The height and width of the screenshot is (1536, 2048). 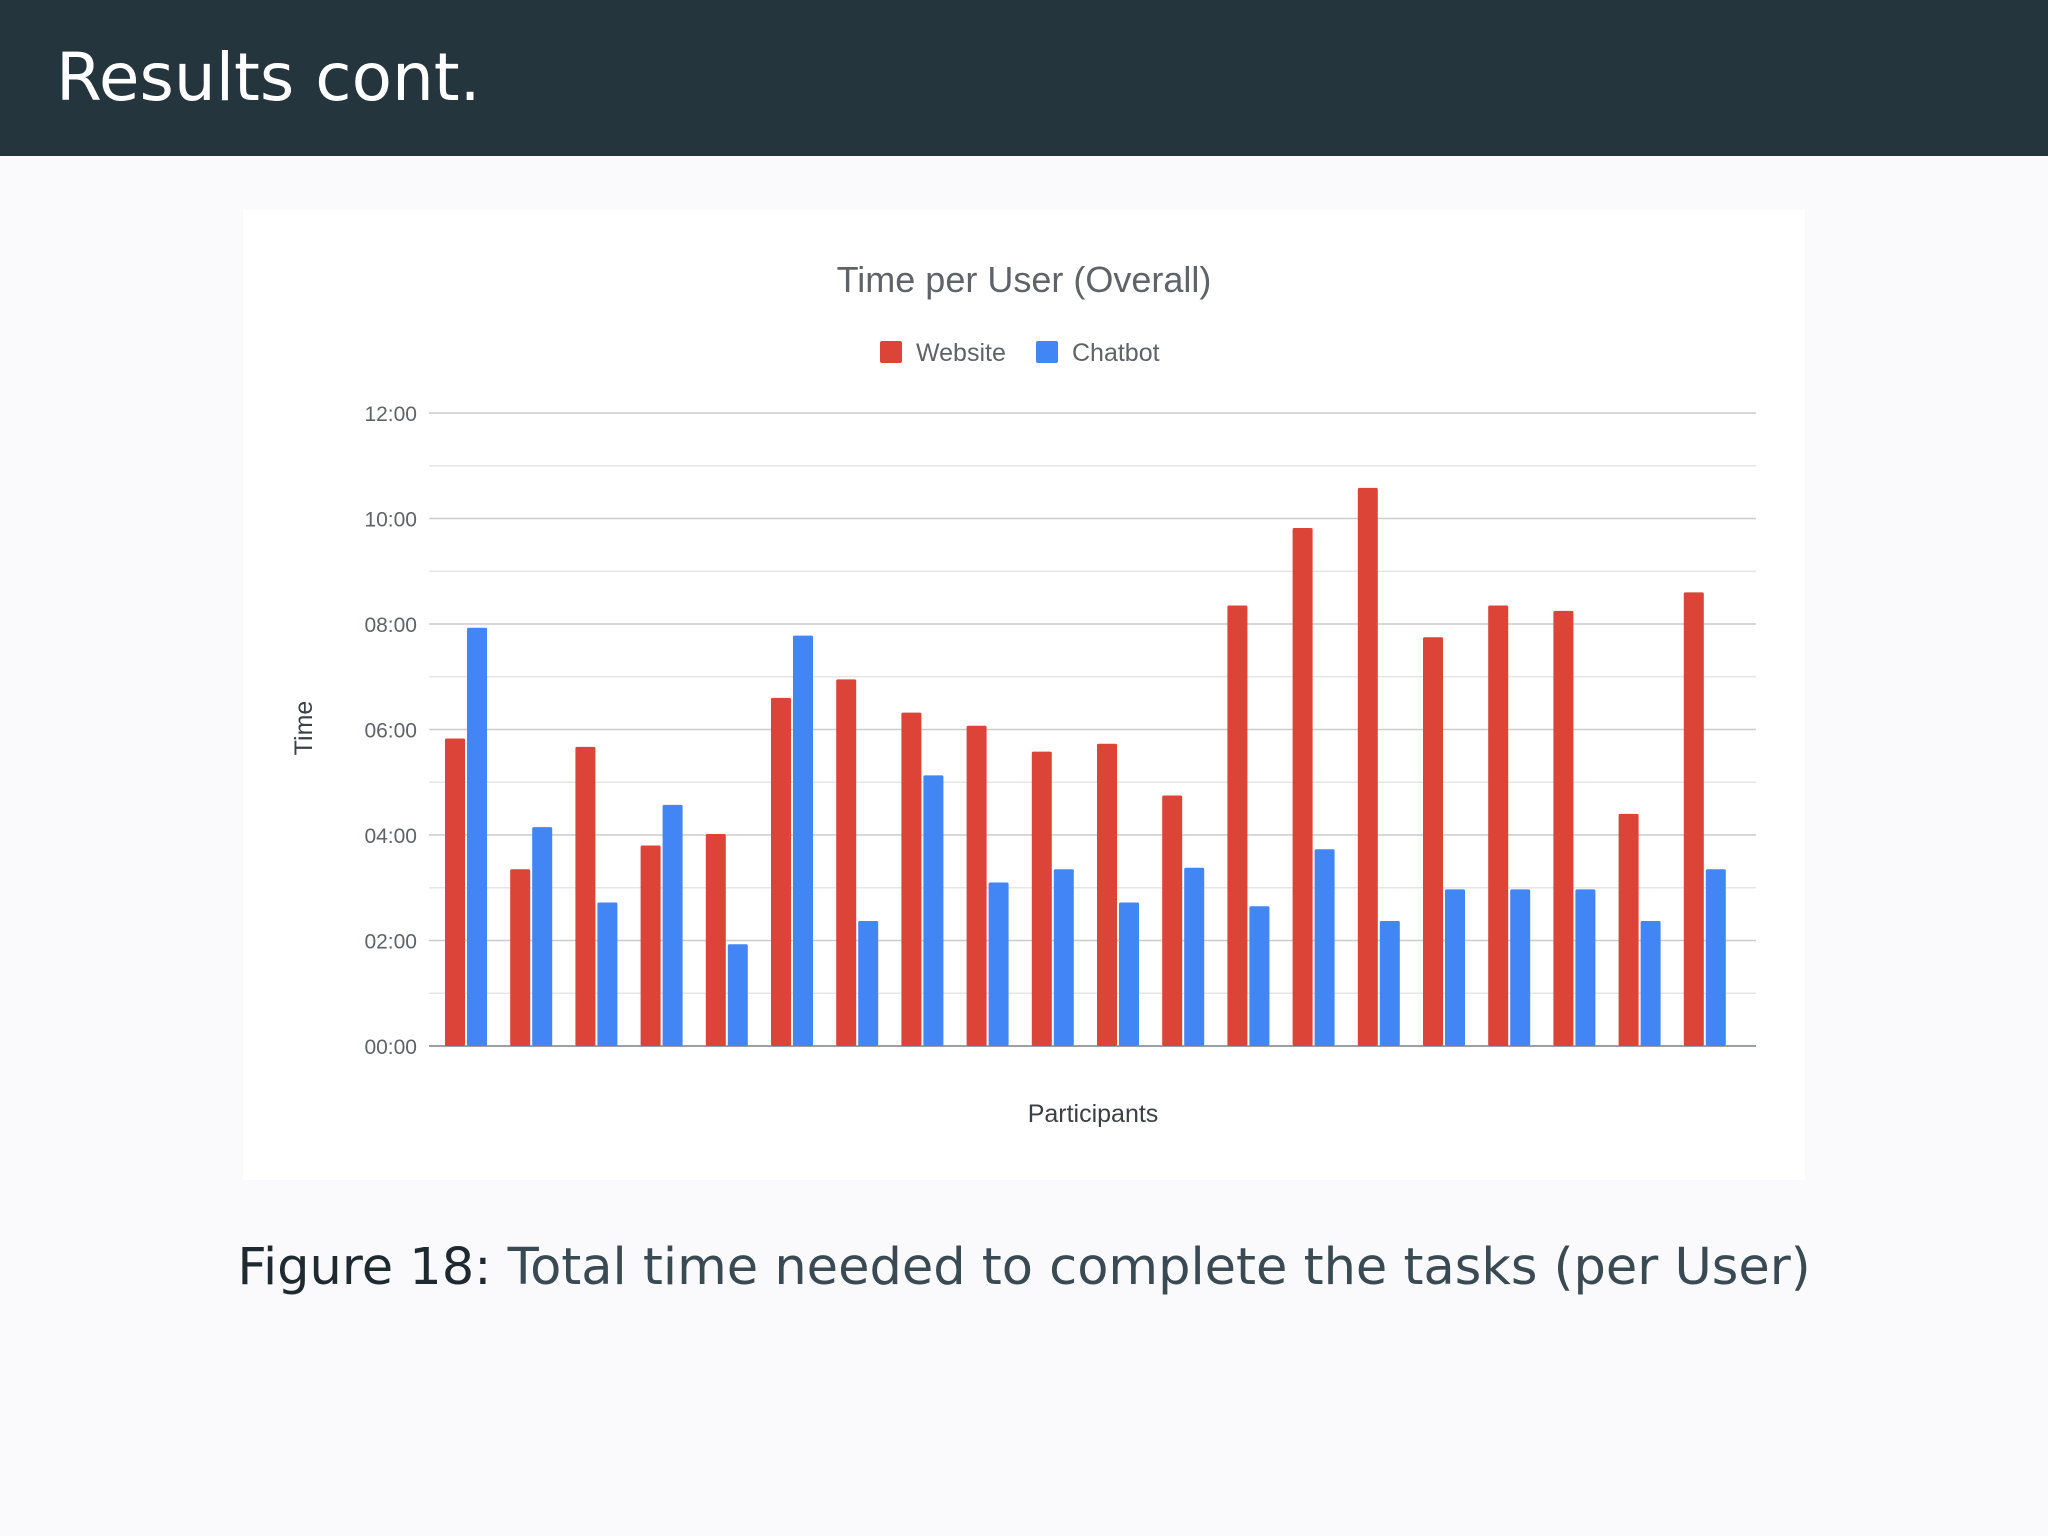 I want to click on y-tick-label: 12:00, so click(x=390, y=414).